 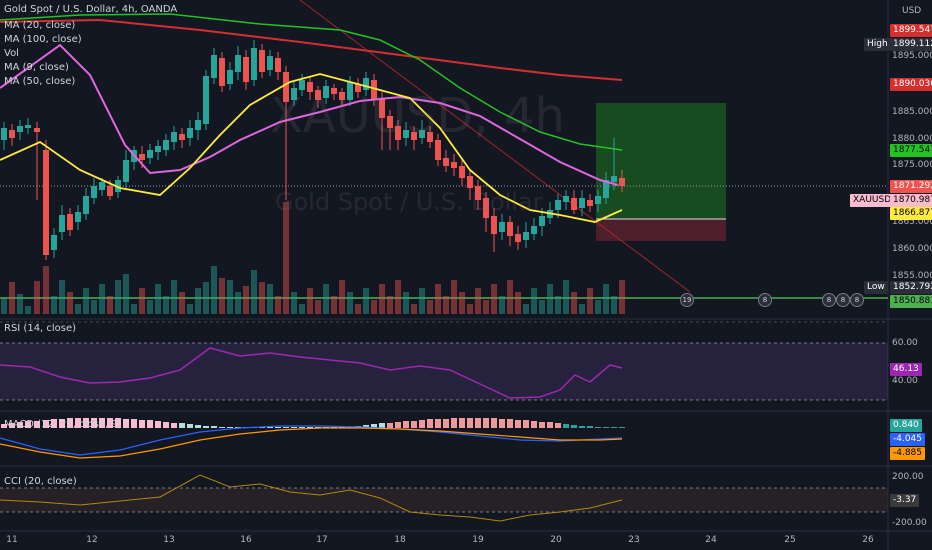 What do you see at coordinates (911, 84) in the screenshot?
I see `ma-price-tag-1890: 1890.036` at bounding box center [911, 84].